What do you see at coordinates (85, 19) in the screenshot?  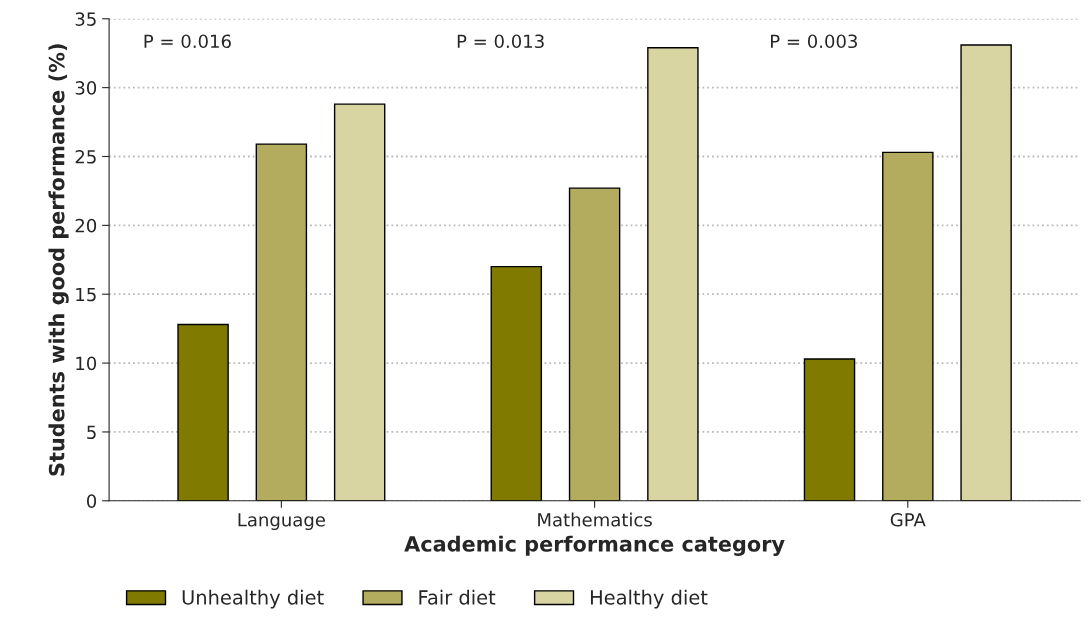 I see `y-tick-label: 35` at bounding box center [85, 19].